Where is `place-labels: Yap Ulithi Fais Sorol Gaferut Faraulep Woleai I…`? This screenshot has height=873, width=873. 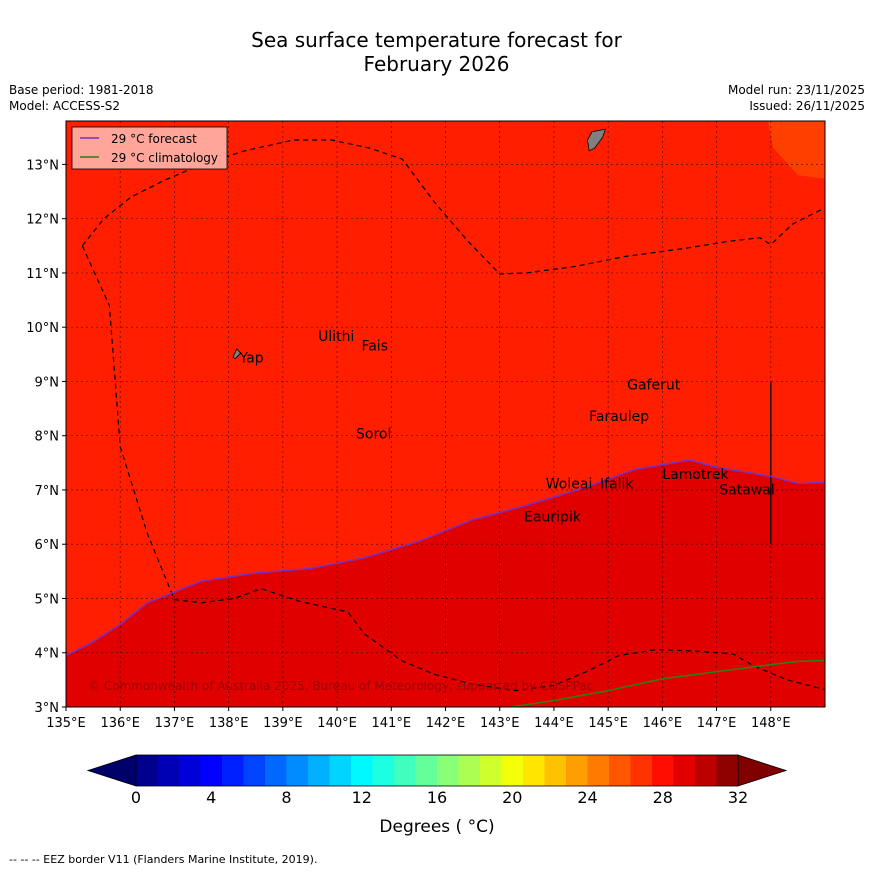
place-labels: Yap Ulithi Fais Sorol Gaferut Faraulep Woleai I… is located at coordinates (506, 427).